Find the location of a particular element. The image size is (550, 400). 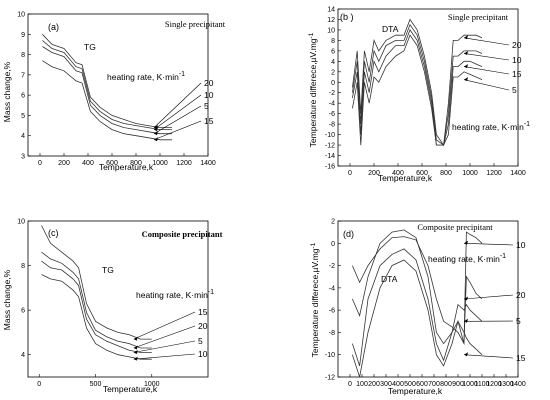

x-tick-label: 300 is located at coordinates (386, 384).